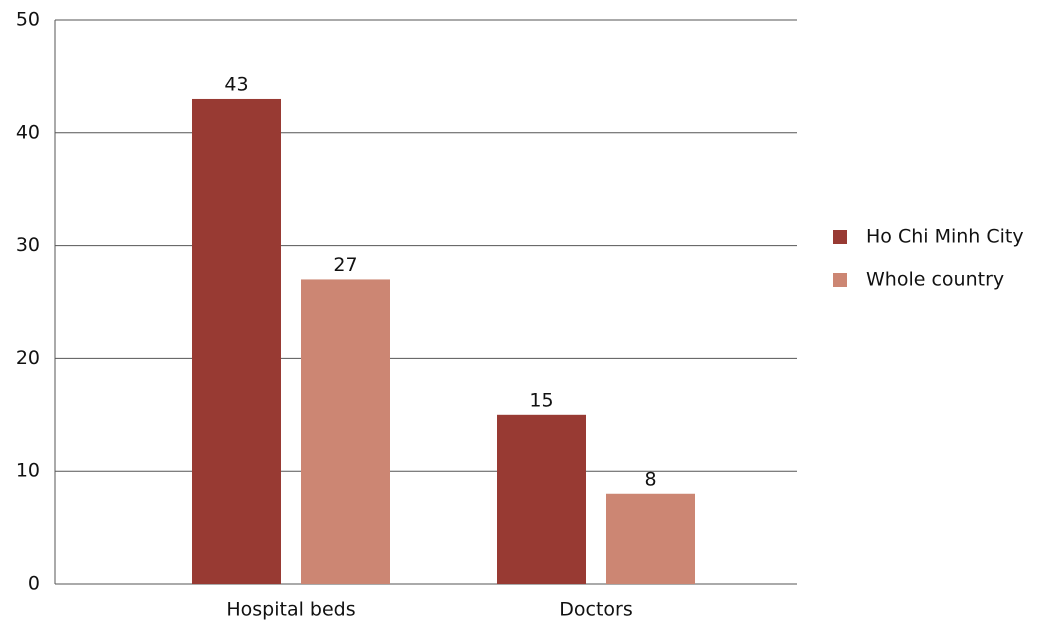 The width and height of the screenshot is (1051, 621). What do you see at coordinates (650, 479) in the screenshot?
I see `data-label: 8` at bounding box center [650, 479].